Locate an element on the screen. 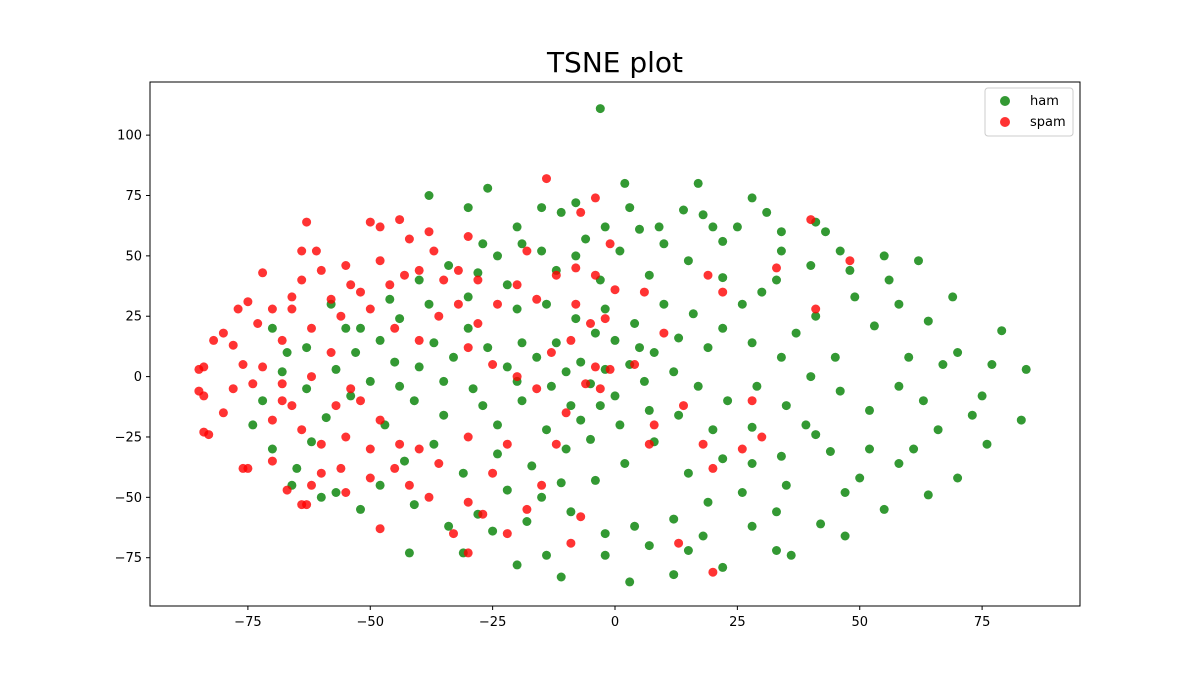 Image resolution: width=1200 pixels, height=681 pixels. x-tick-label: −25 is located at coordinates (492, 622).